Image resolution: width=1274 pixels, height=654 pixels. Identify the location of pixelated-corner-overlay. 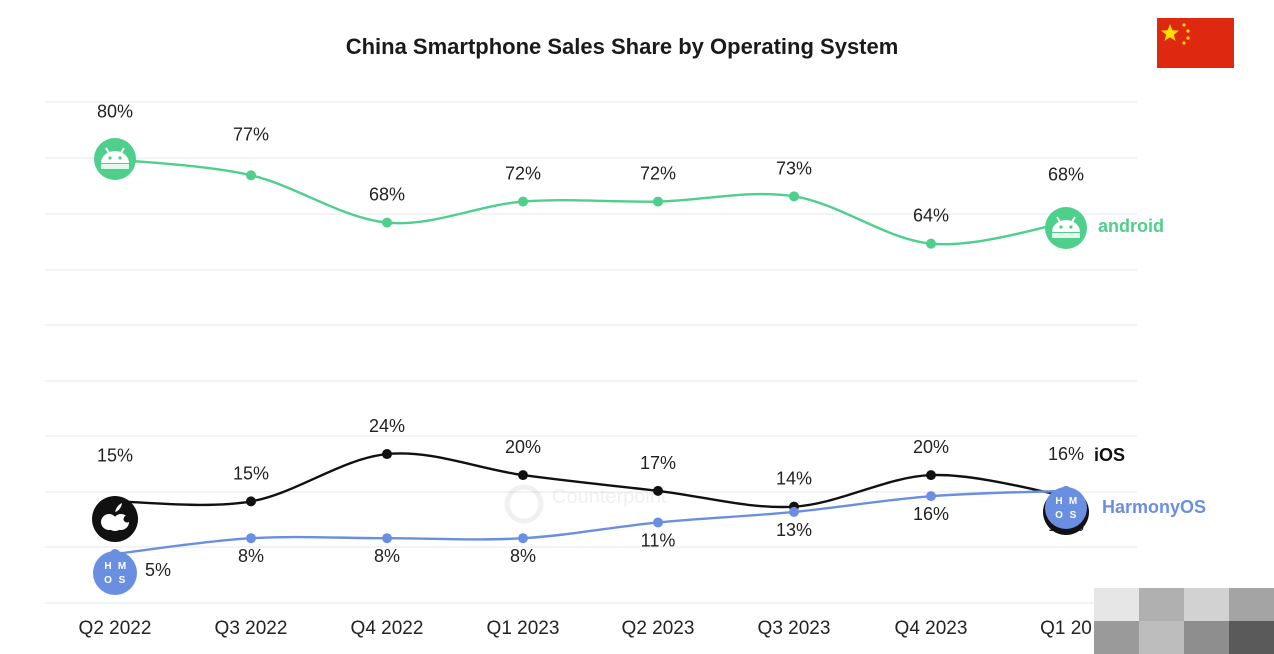
(1184, 621).